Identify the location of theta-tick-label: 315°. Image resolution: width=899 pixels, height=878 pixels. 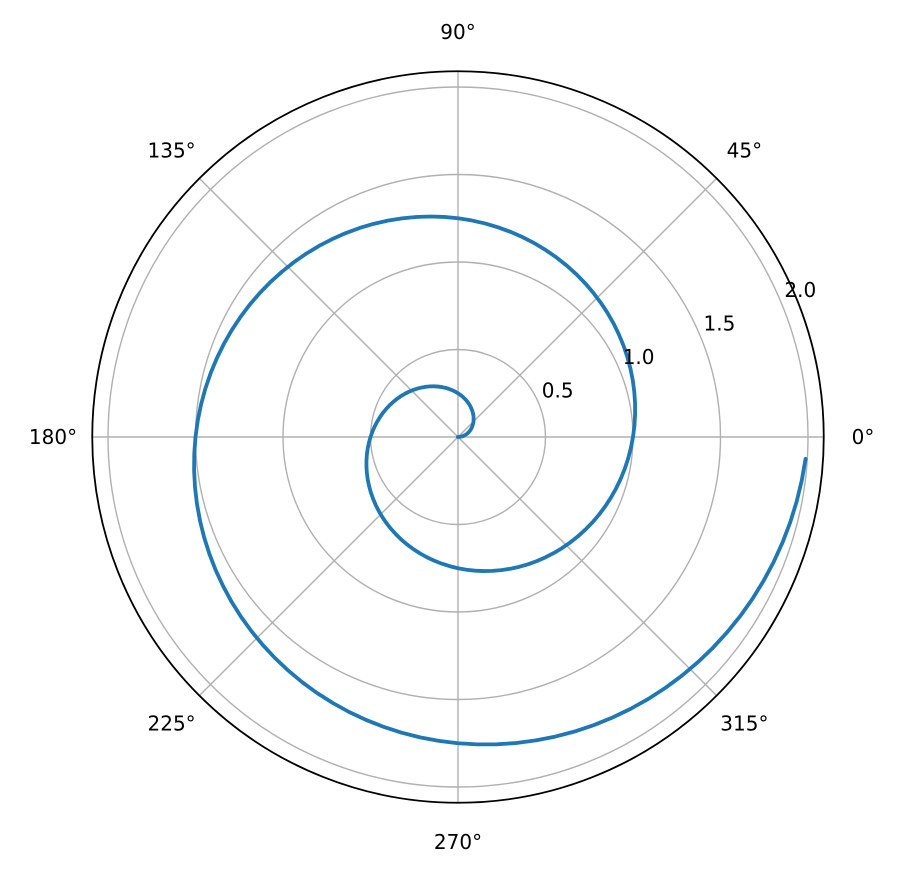
(744, 723).